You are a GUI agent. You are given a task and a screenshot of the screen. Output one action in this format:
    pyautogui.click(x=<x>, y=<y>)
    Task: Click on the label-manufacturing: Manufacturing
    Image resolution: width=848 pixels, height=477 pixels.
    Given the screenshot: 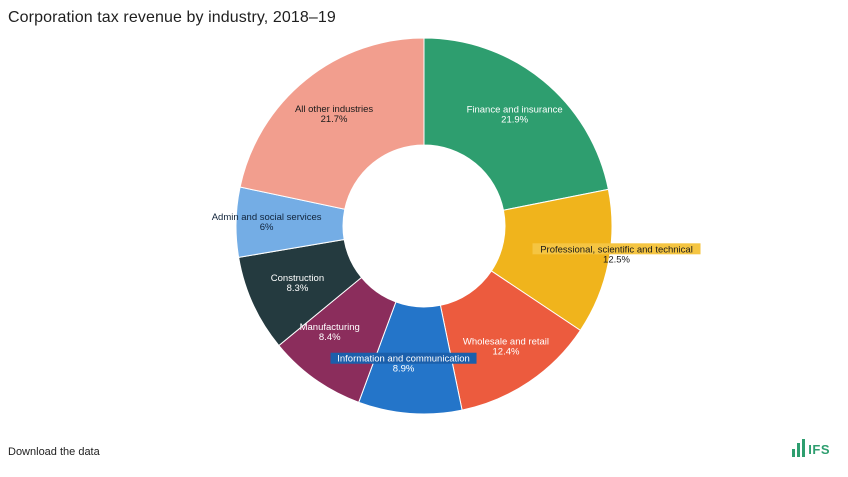 What is the action you would take?
    pyautogui.click(x=330, y=327)
    